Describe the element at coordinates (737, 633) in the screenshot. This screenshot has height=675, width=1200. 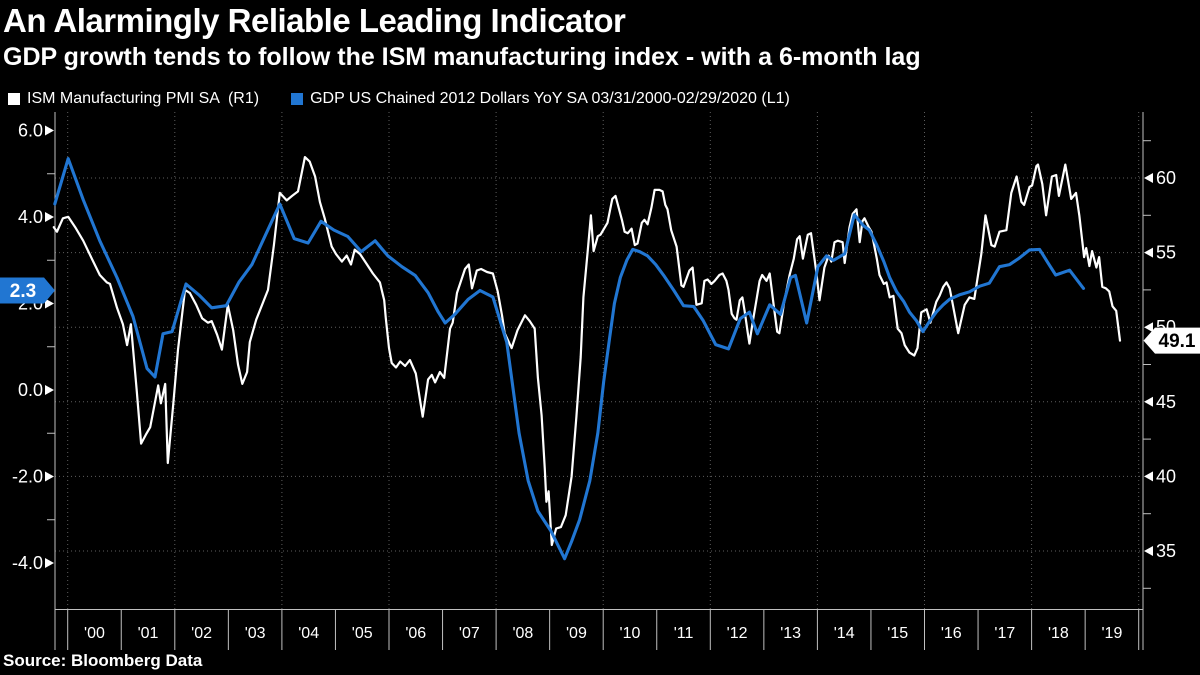
I see `year-tick-label: '12` at that location.